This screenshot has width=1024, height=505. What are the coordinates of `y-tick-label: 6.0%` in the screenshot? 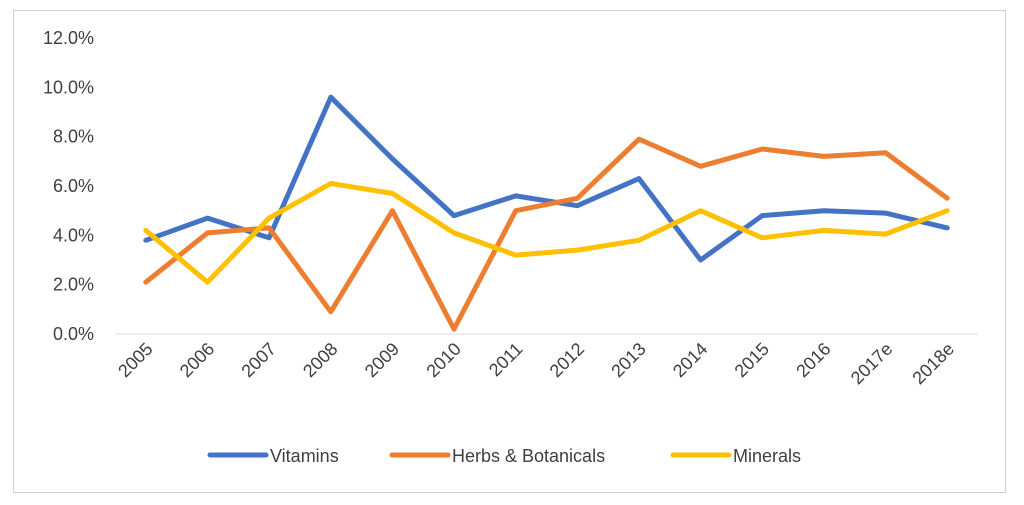 It's located at (73, 186).